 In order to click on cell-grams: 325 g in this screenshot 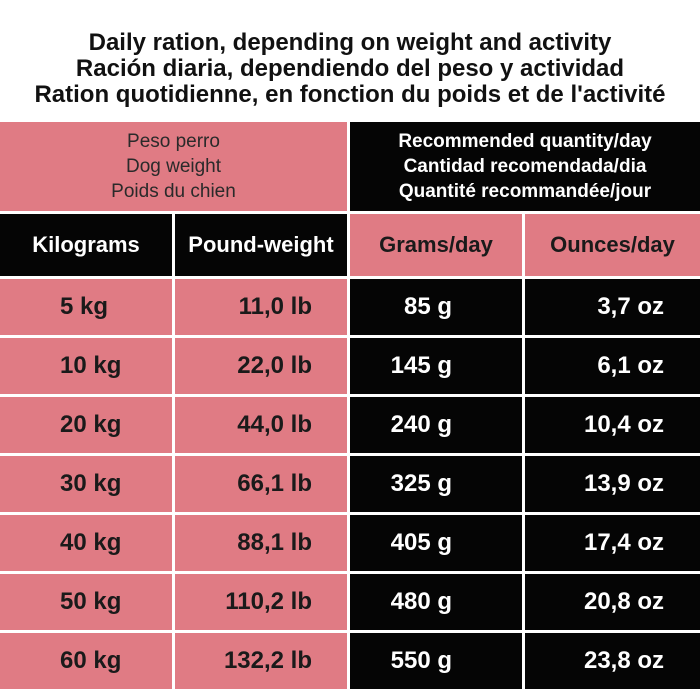, I will do `click(437, 485)`.